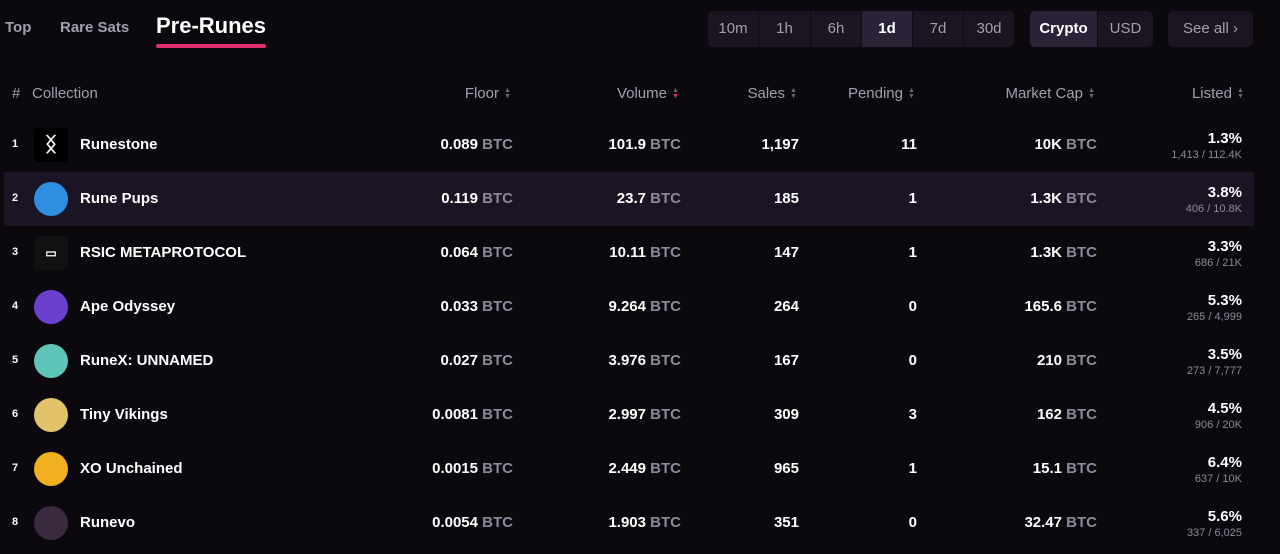  What do you see at coordinates (1214, 309) in the screenshot?
I see `listed: 5.3% 265 / 4,999` at bounding box center [1214, 309].